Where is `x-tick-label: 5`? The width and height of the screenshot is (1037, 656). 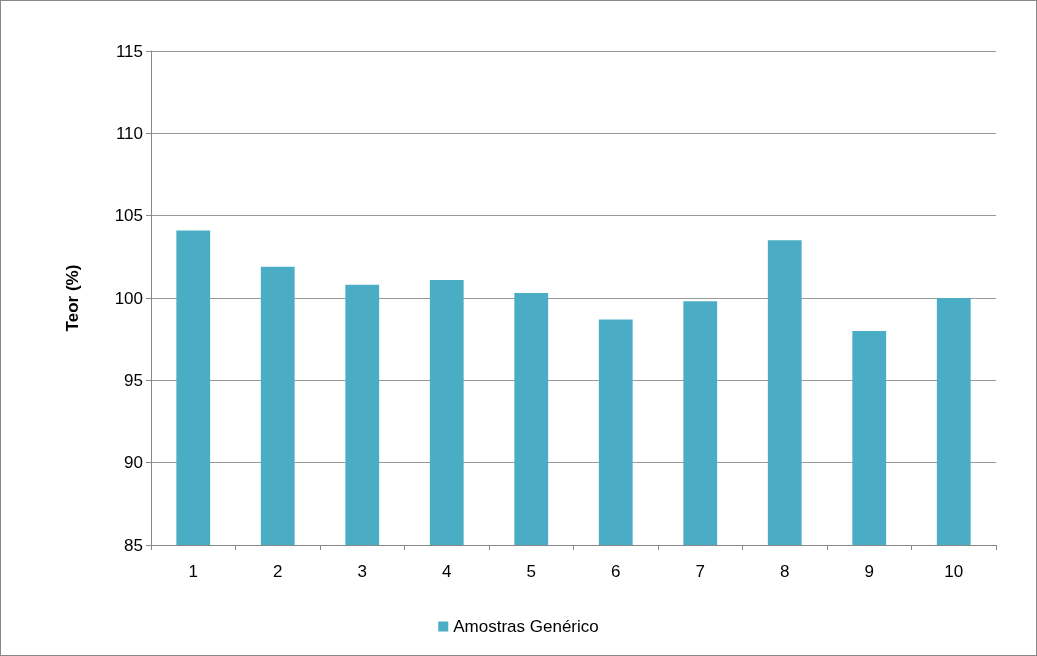
x-tick-label: 5 is located at coordinates (531, 571).